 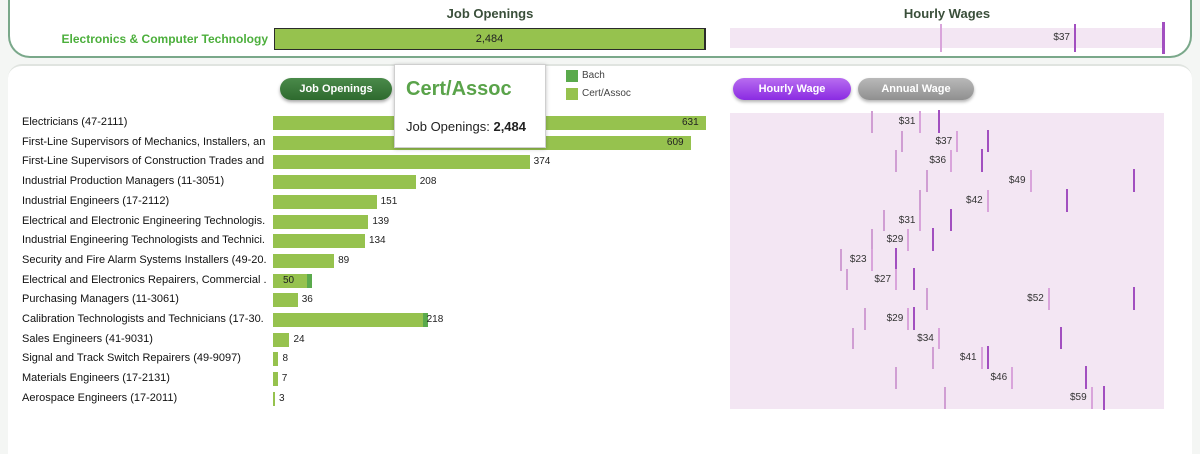 What do you see at coordinates (916, 89) in the screenshot?
I see `annual-wage-button: Annual Wage` at bounding box center [916, 89].